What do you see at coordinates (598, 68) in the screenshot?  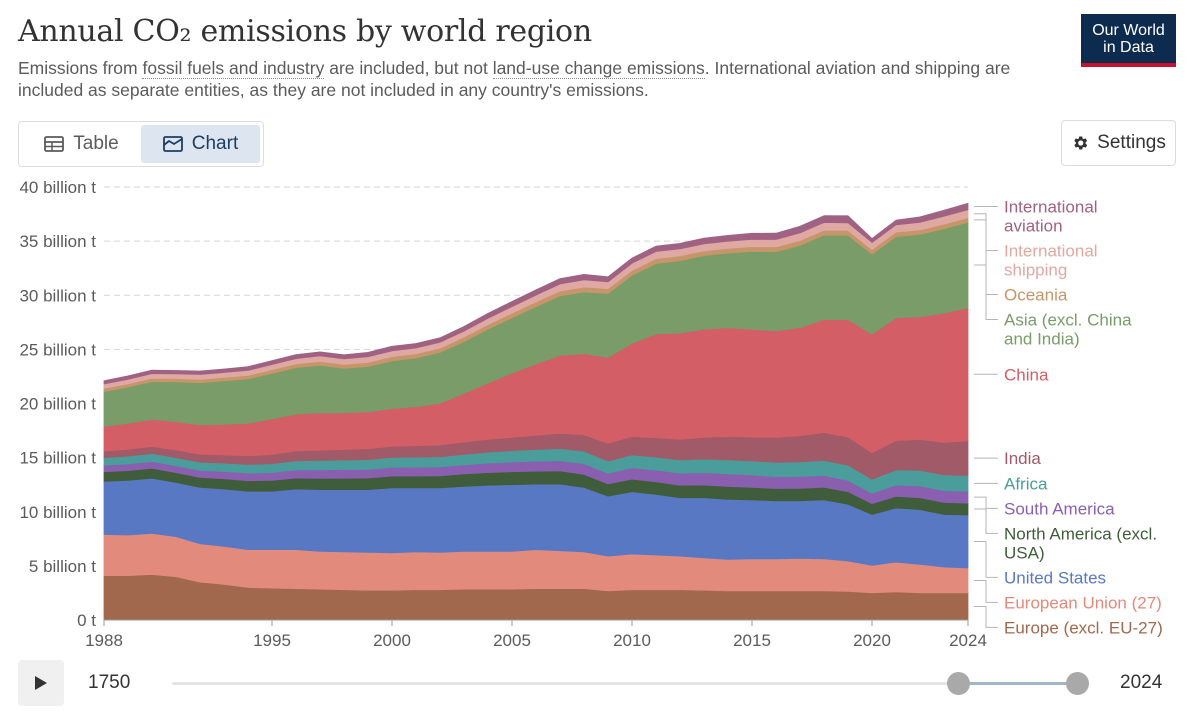 I see `land-use-link: land-use change emissions` at bounding box center [598, 68].